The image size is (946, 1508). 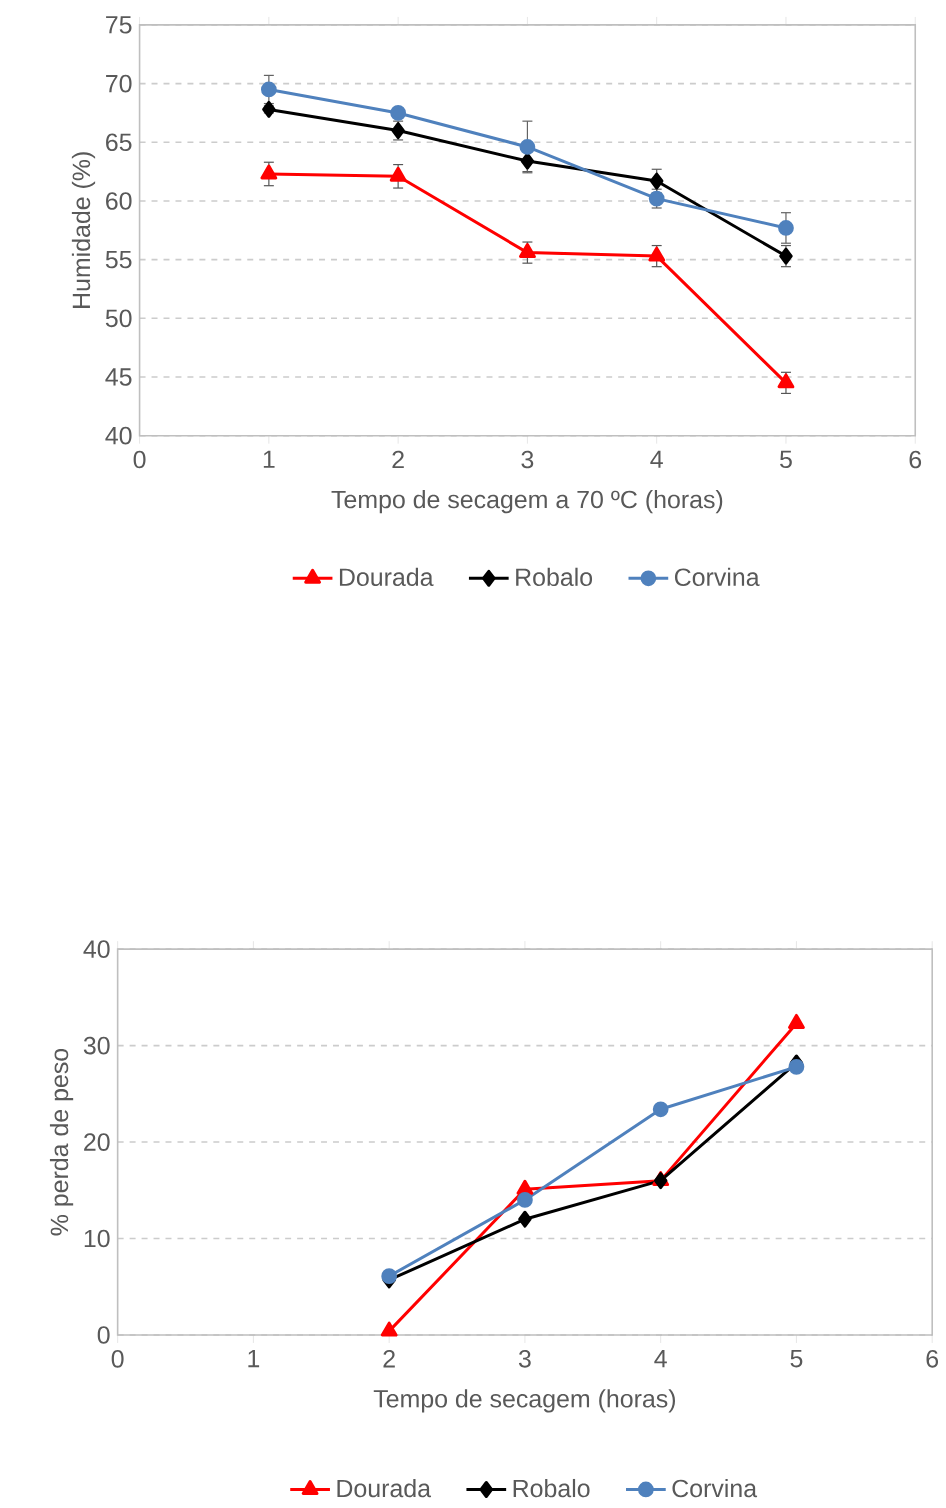 I want to click on y-tick-label: 75, so click(x=119, y=25).